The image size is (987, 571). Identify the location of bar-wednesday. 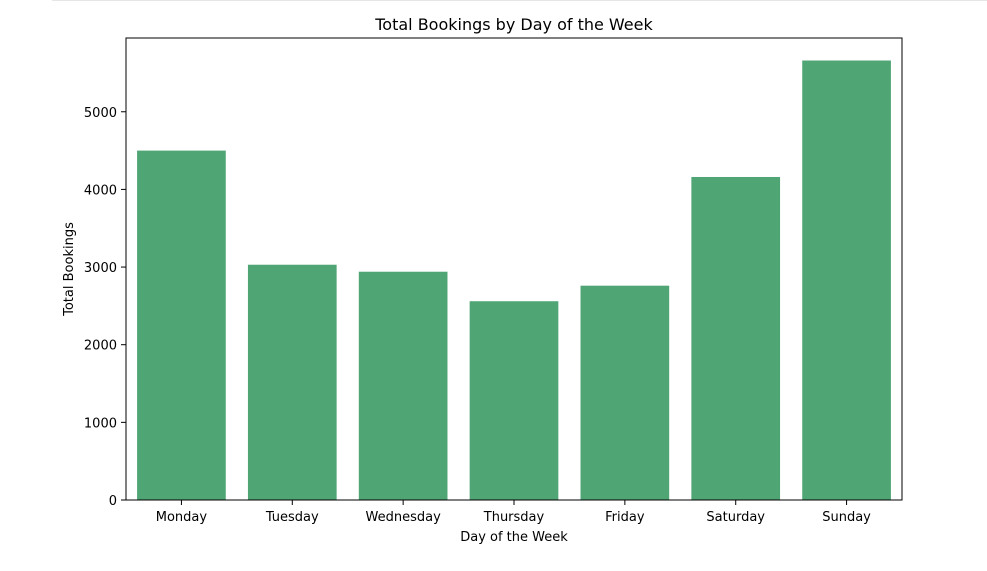
(403, 385).